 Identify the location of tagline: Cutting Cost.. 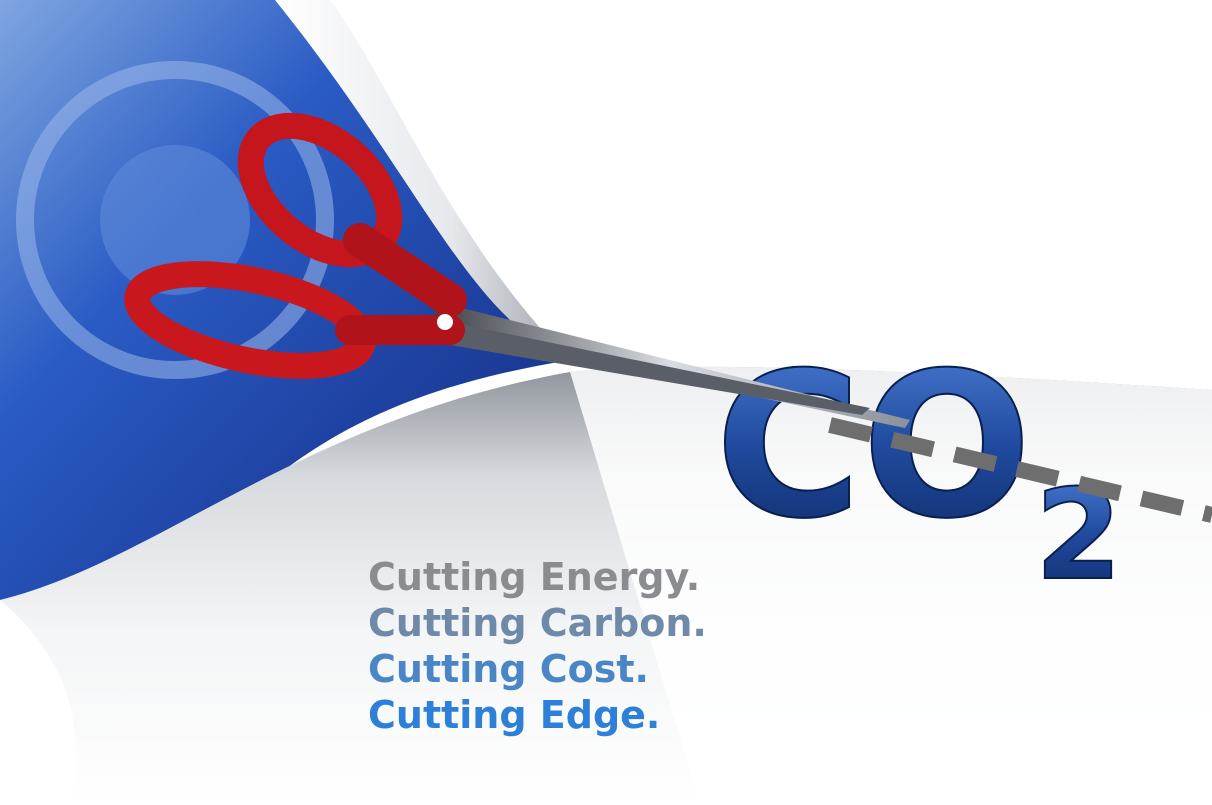
(508, 669).